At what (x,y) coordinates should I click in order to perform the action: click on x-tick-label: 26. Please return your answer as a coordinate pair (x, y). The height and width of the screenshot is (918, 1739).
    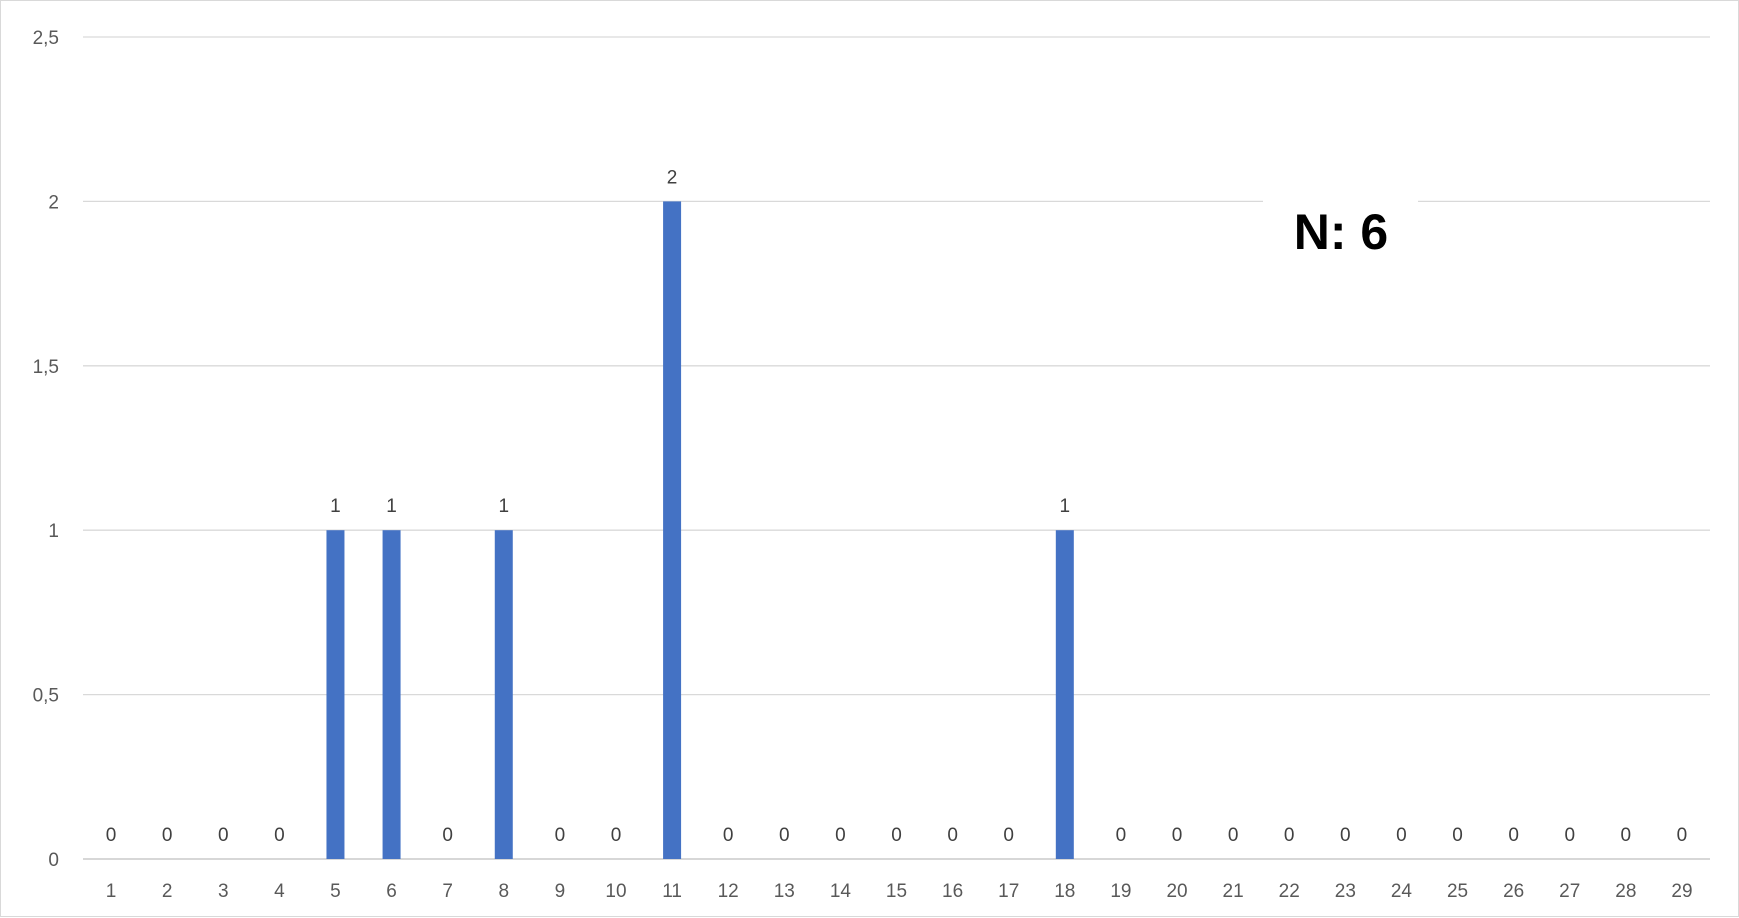
    Looking at the image, I should click on (1513, 891).